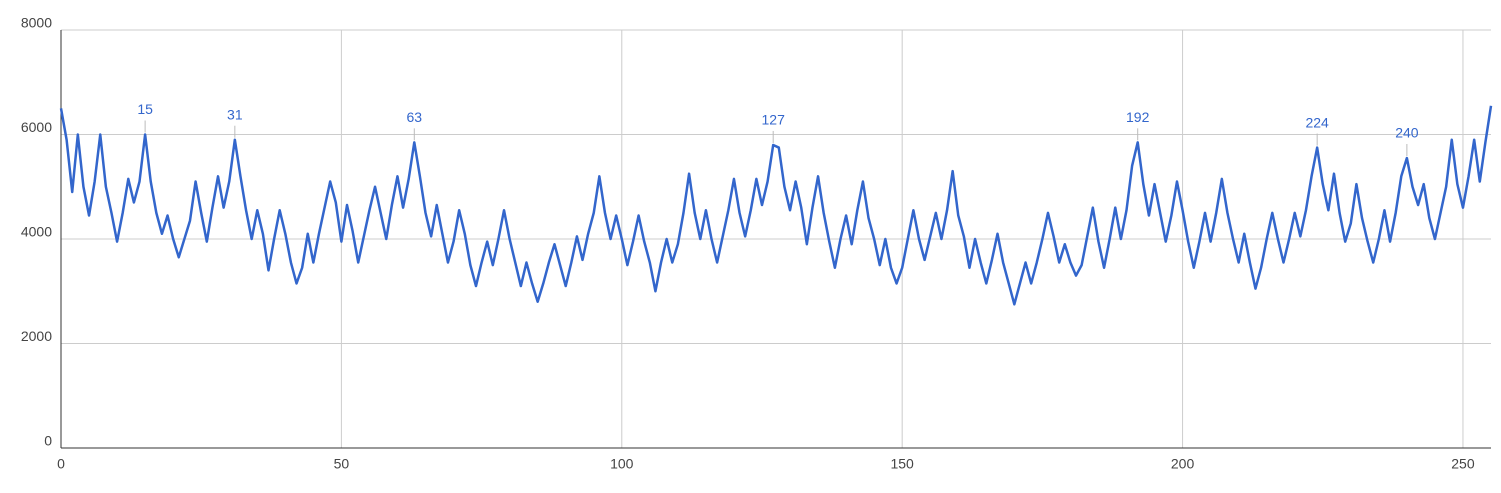  Describe the element at coordinates (145, 109) in the screenshot. I see `annotation: 15` at that location.